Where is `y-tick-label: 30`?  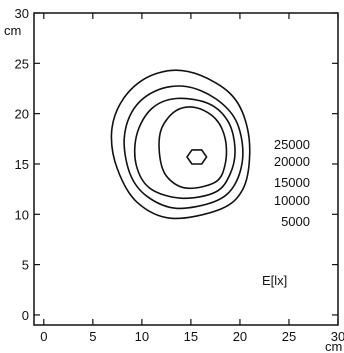
y-tick-label: 30 is located at coordinates (22, 13).